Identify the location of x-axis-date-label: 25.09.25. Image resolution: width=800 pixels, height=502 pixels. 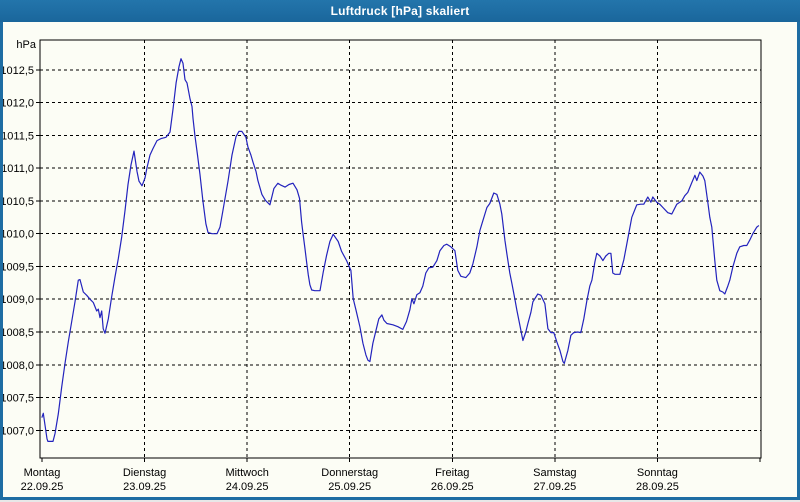
(349, 487).